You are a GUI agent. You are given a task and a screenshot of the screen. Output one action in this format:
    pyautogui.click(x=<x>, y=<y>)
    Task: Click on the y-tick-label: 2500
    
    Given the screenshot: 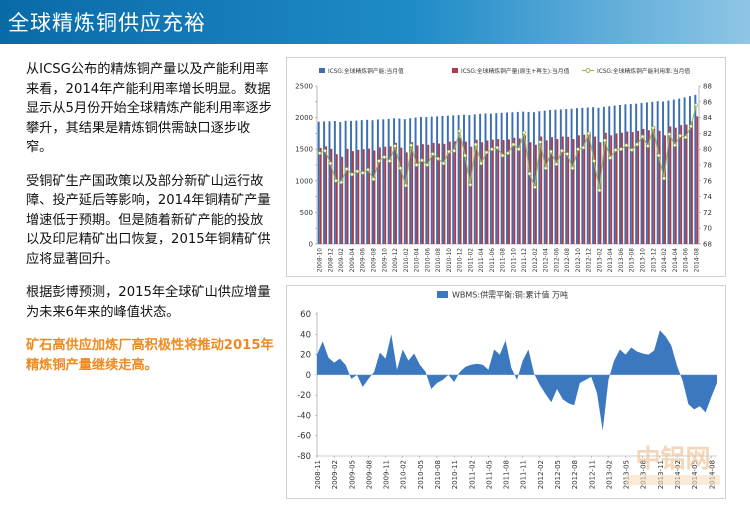 What is the action you would take?
    pyautogui.click(x=304, y=87)
    